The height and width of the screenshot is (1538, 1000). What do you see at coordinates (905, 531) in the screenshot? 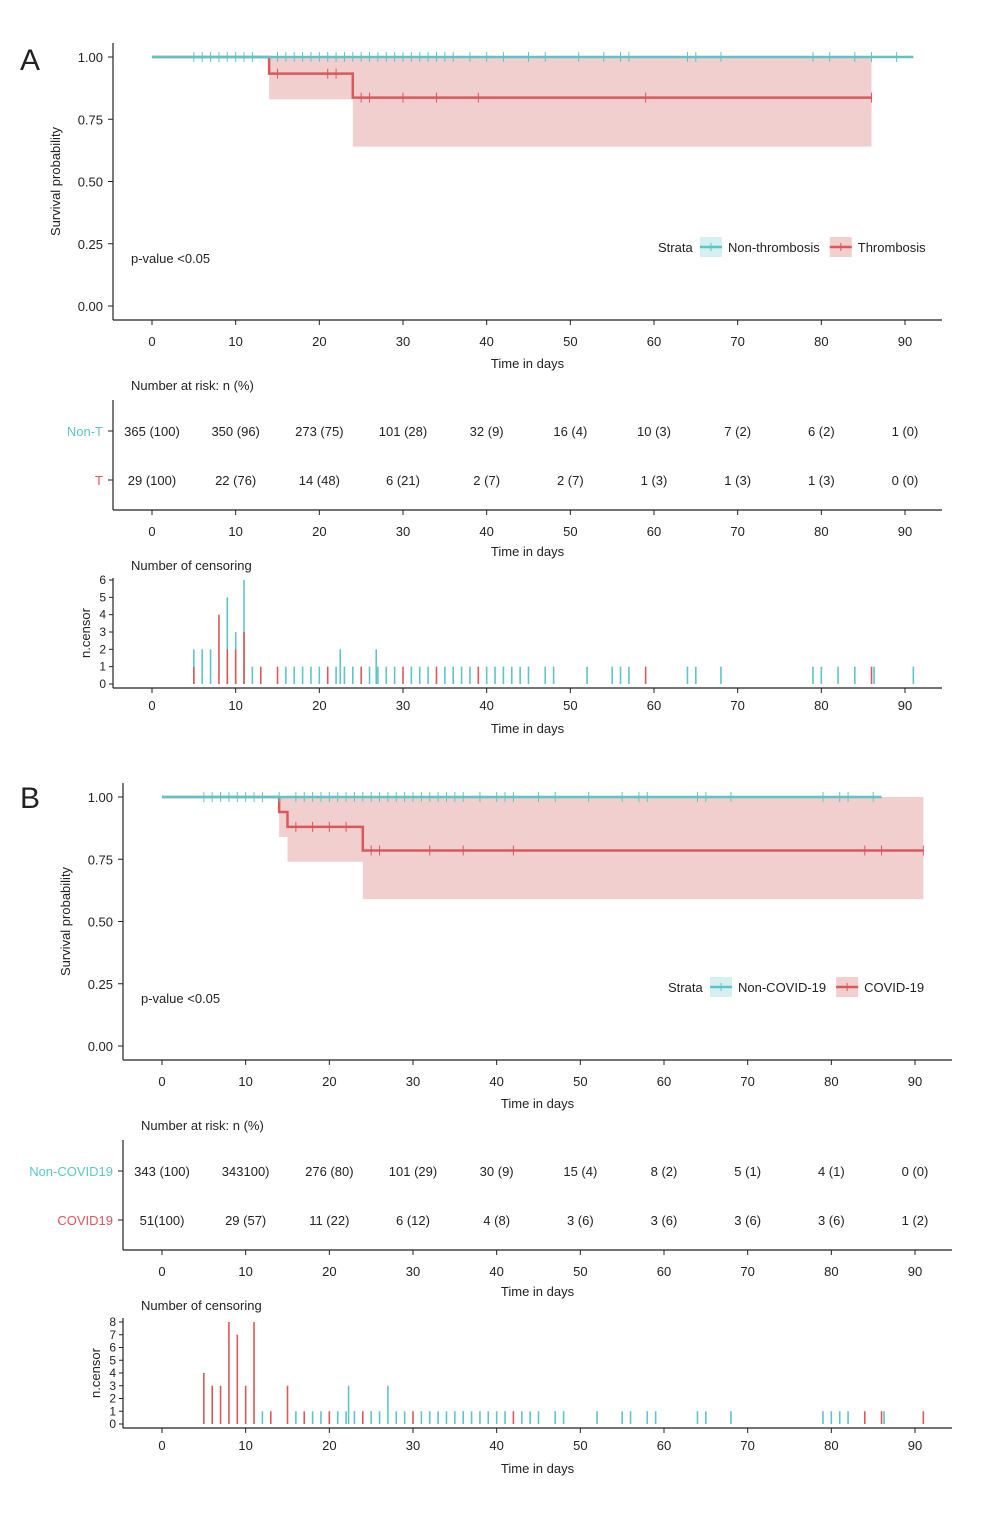
I see `risk-x-tick-label: 90` at bounding box center [905, 531].